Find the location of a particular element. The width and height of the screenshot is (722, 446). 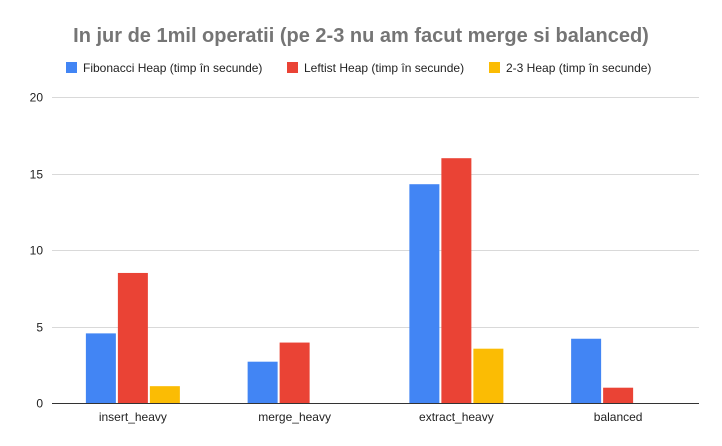

x-tick-label: balanced is located at coordinates (618, 417).